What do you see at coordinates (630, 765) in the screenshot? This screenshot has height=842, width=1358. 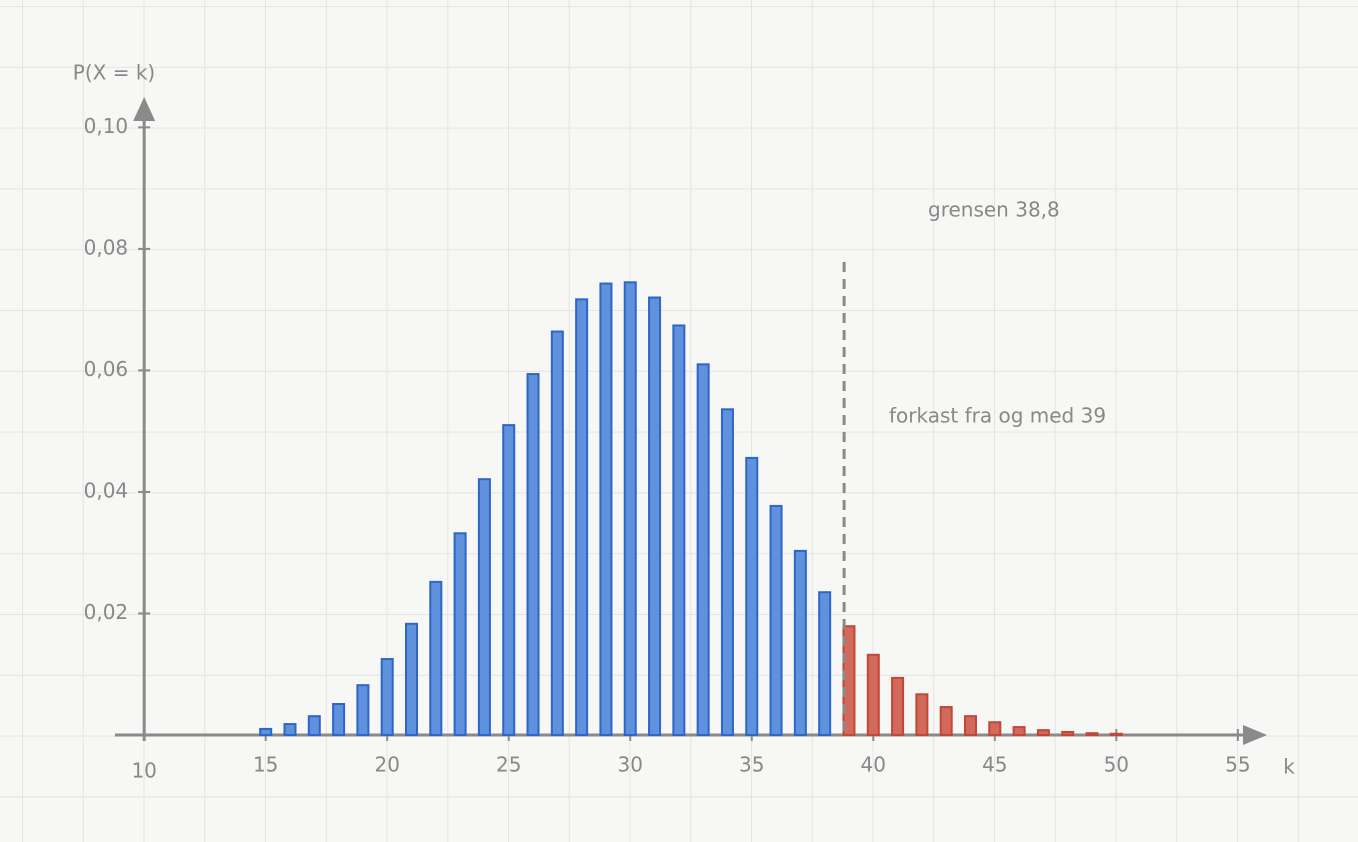 I see `x-tick-label: 30` at bounding box center [630, 765].